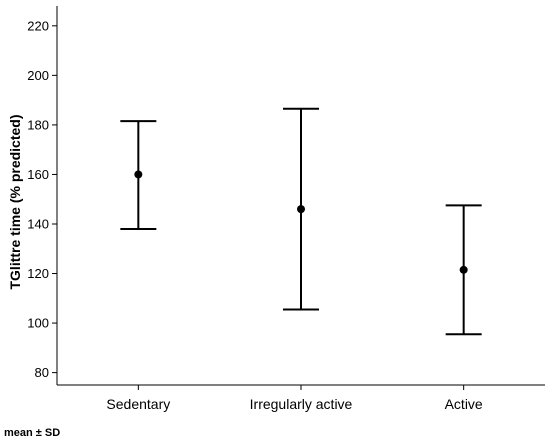  I want to click on y-tick-label: 200, so click(38, 75).